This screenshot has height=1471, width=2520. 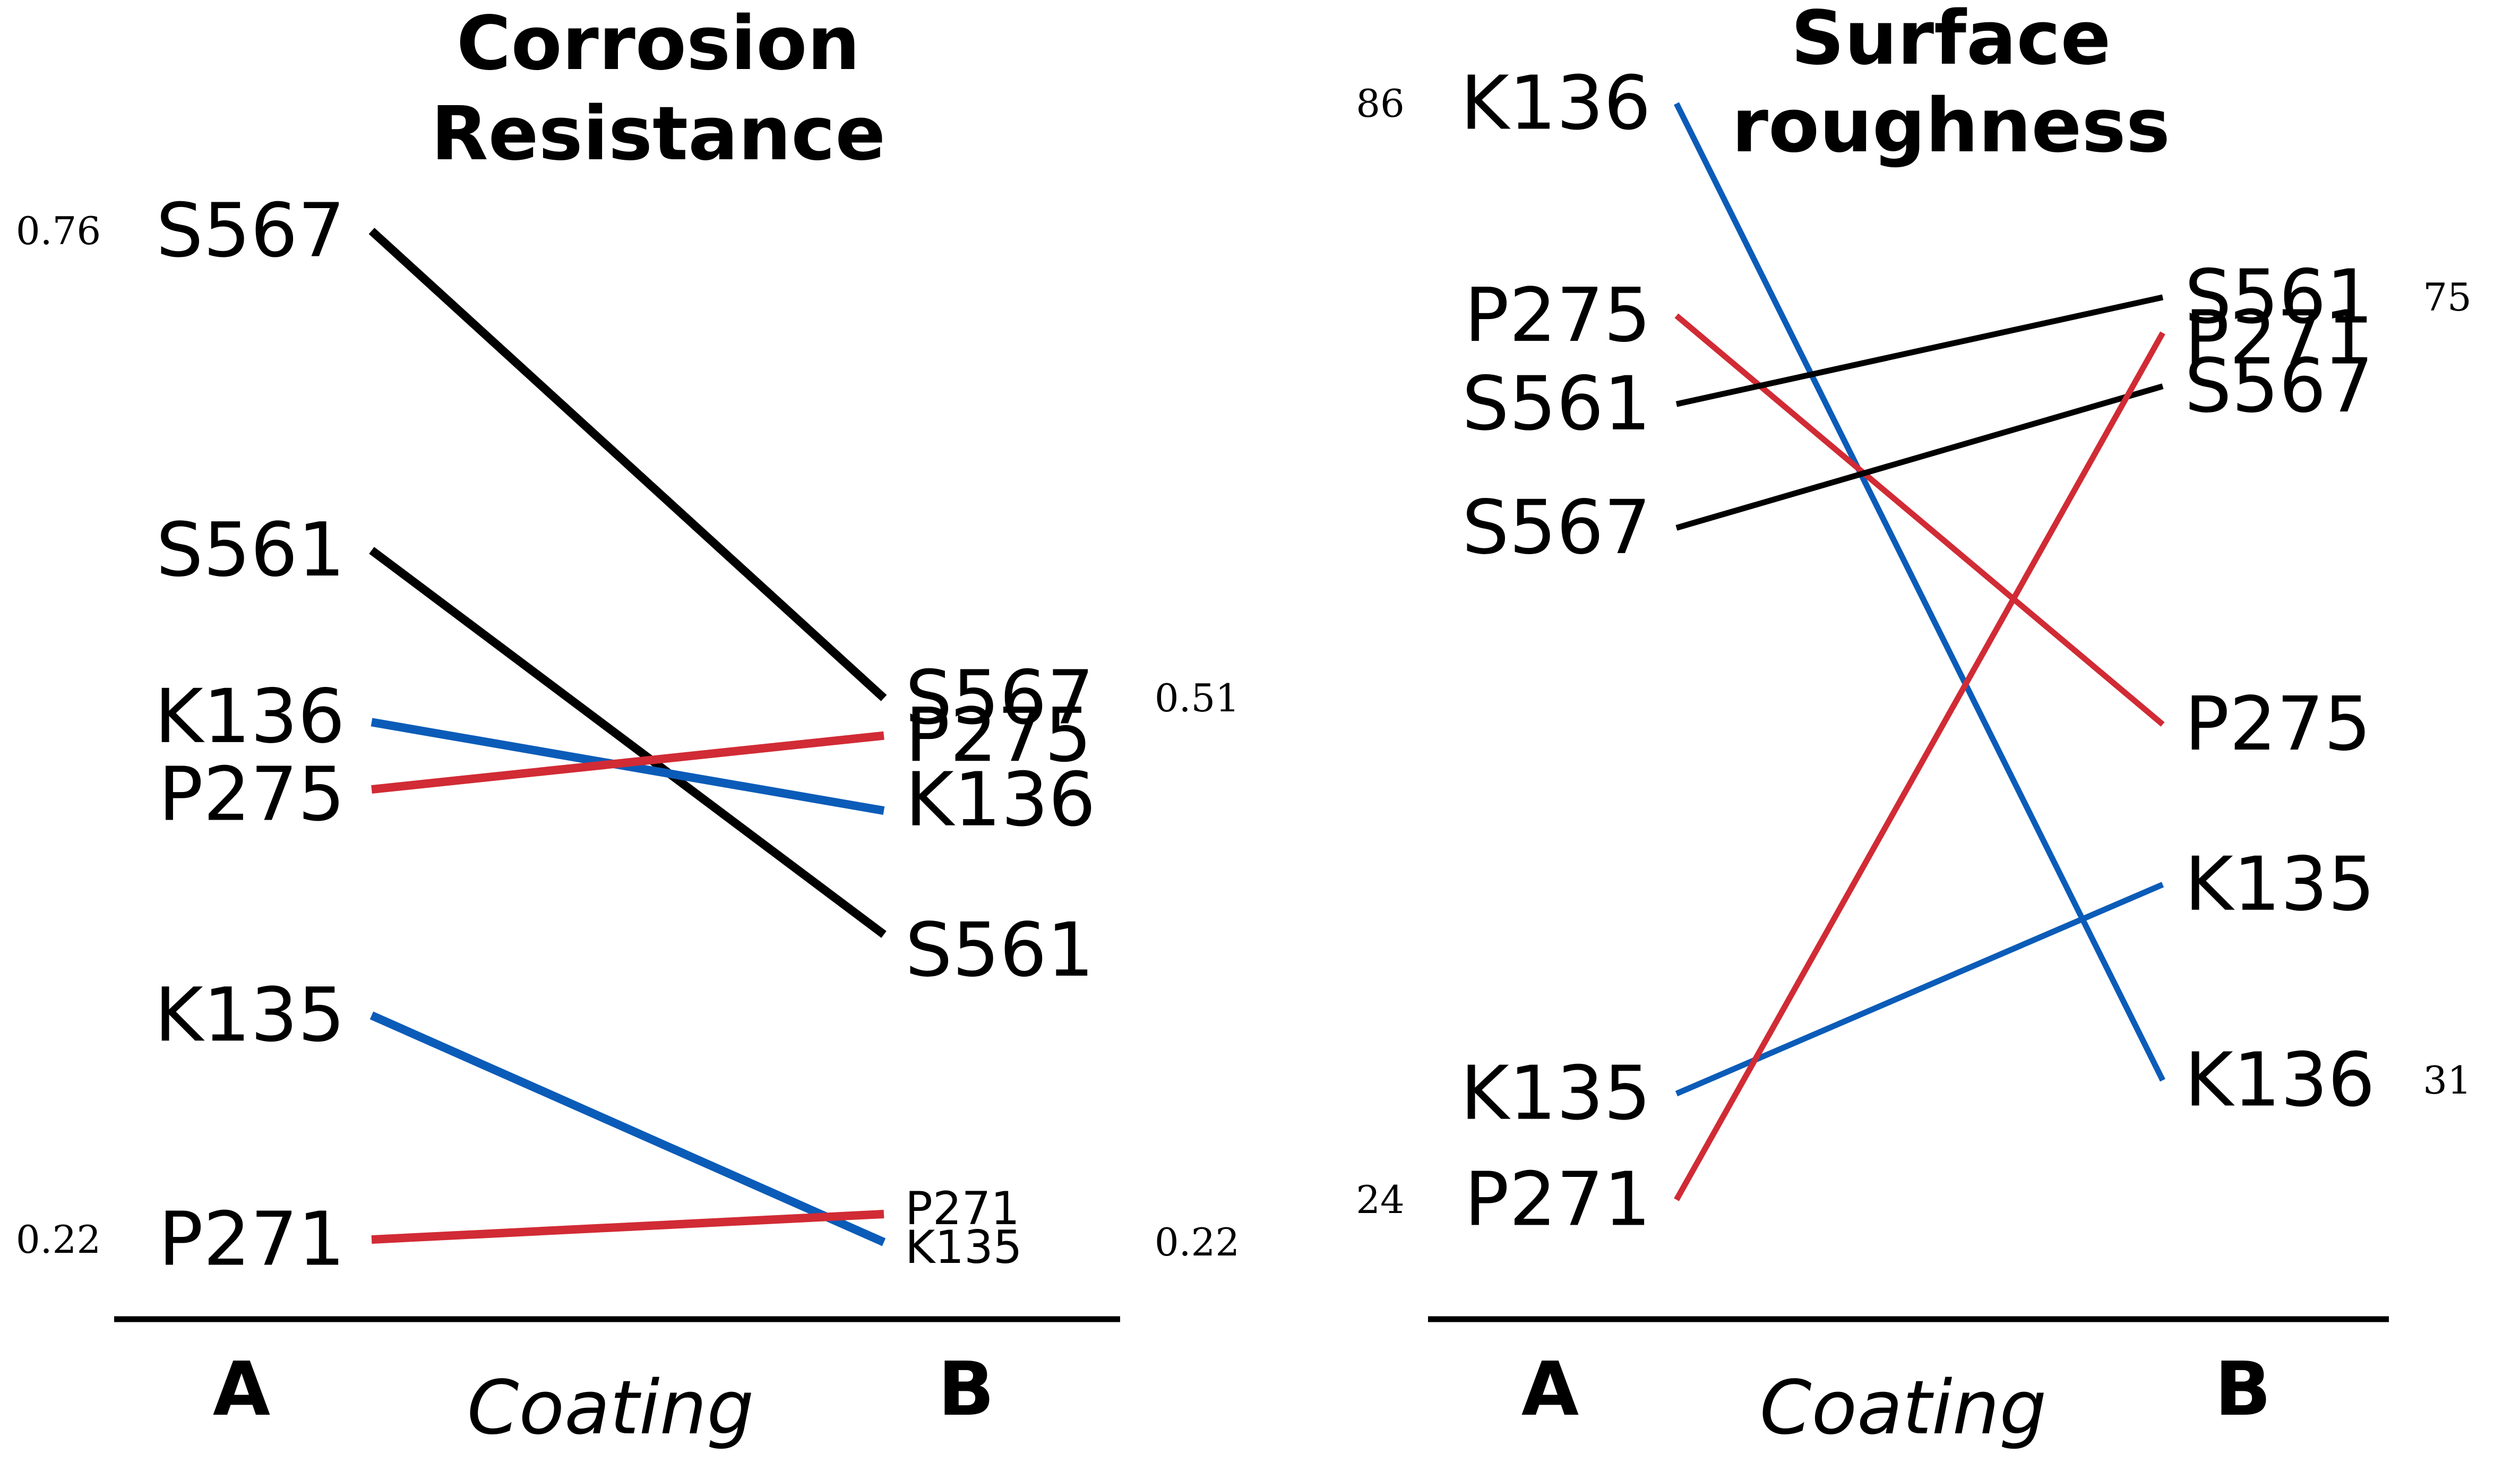 What do you see at coordinates (1197, 698) in the screenshot?
I see `right-max-value: 0.51` at bounding box center [1197, 698].